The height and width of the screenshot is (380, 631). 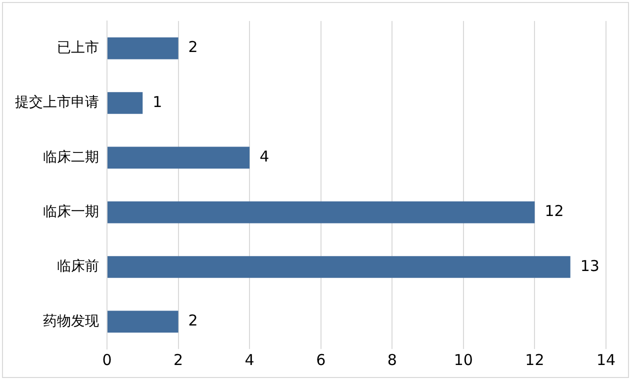 I want to click on data-label: 12, so click(x=554, y=211).